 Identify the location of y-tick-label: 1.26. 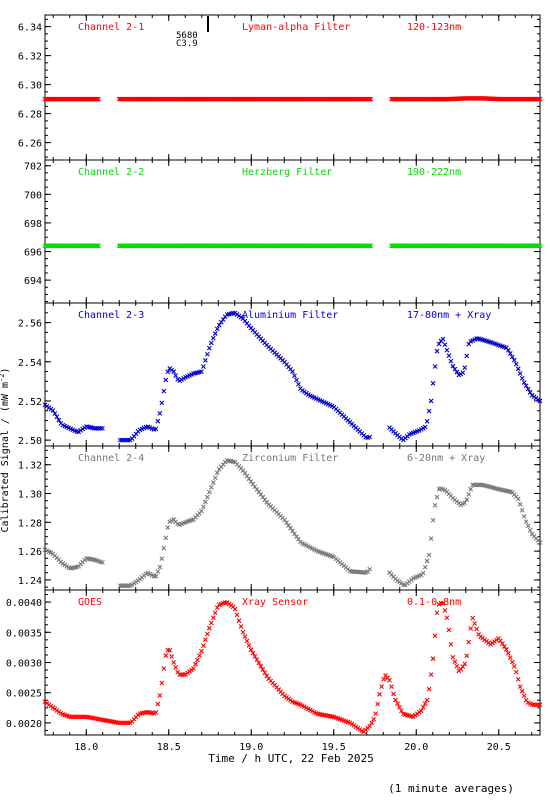
(30, 552).